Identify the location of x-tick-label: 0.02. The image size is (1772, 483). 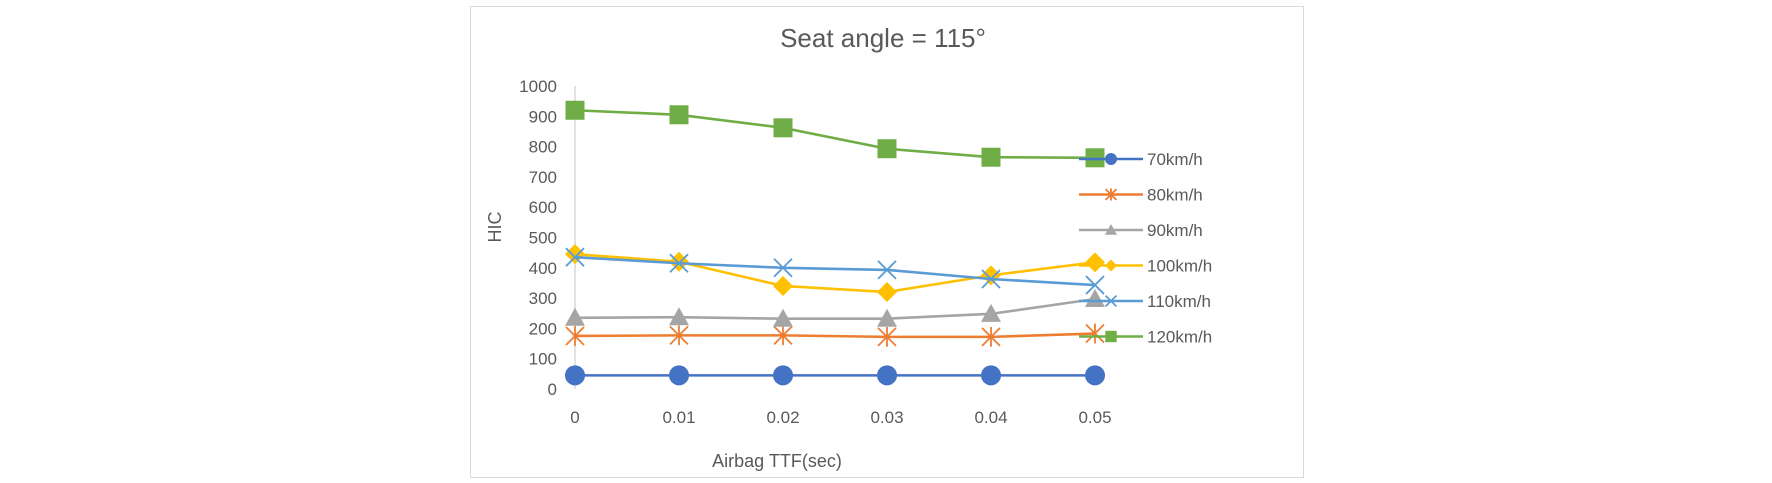
(782, 417).